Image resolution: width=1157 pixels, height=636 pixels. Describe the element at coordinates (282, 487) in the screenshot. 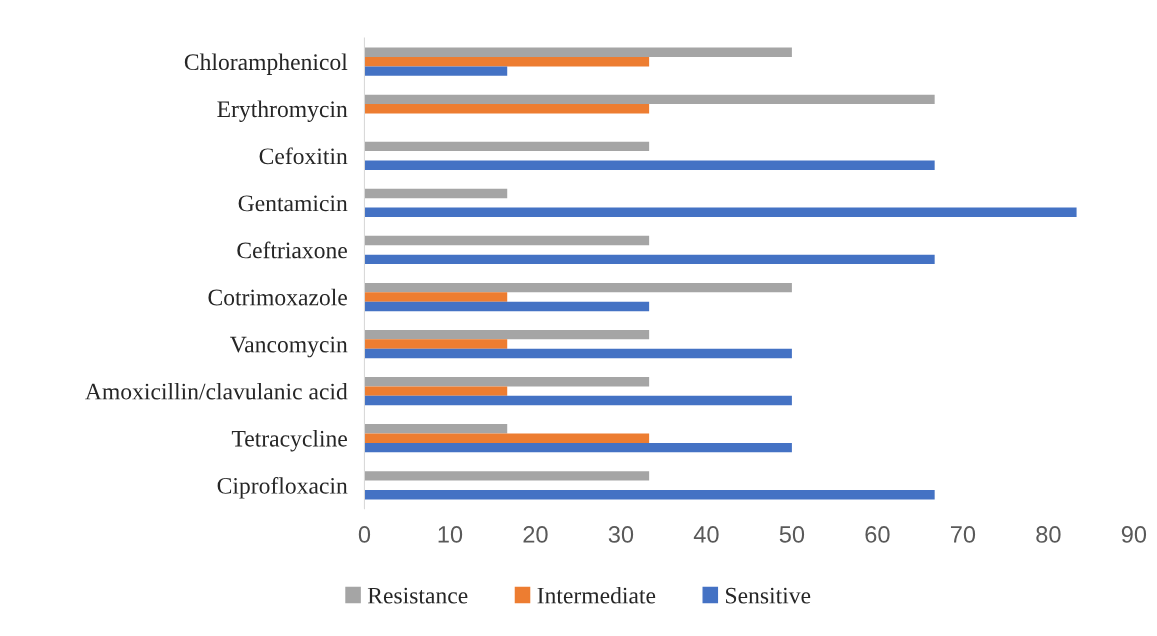

I see `y-tick-label: Ciprofloxacin` at that location.